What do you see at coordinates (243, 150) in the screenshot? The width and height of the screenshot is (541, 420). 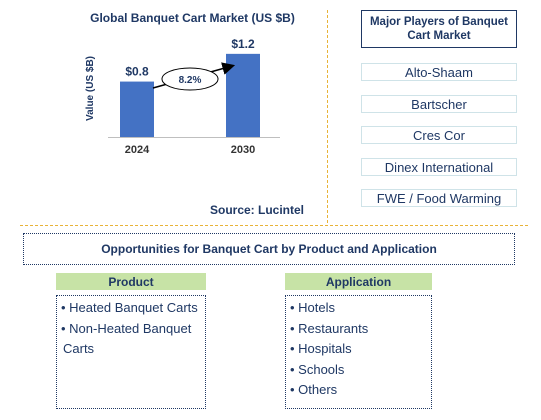 I see `x-tick-label: 2030` at bounding box center [243, 150].